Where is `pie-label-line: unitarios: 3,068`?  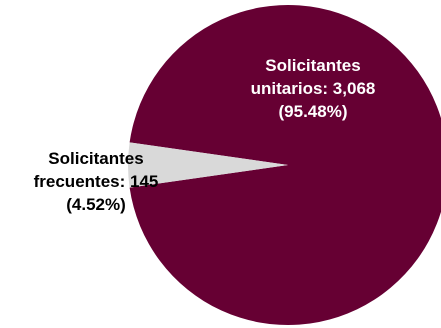
pie-label-line: unitarios: 3,068 is located at coordinates (313, 88).